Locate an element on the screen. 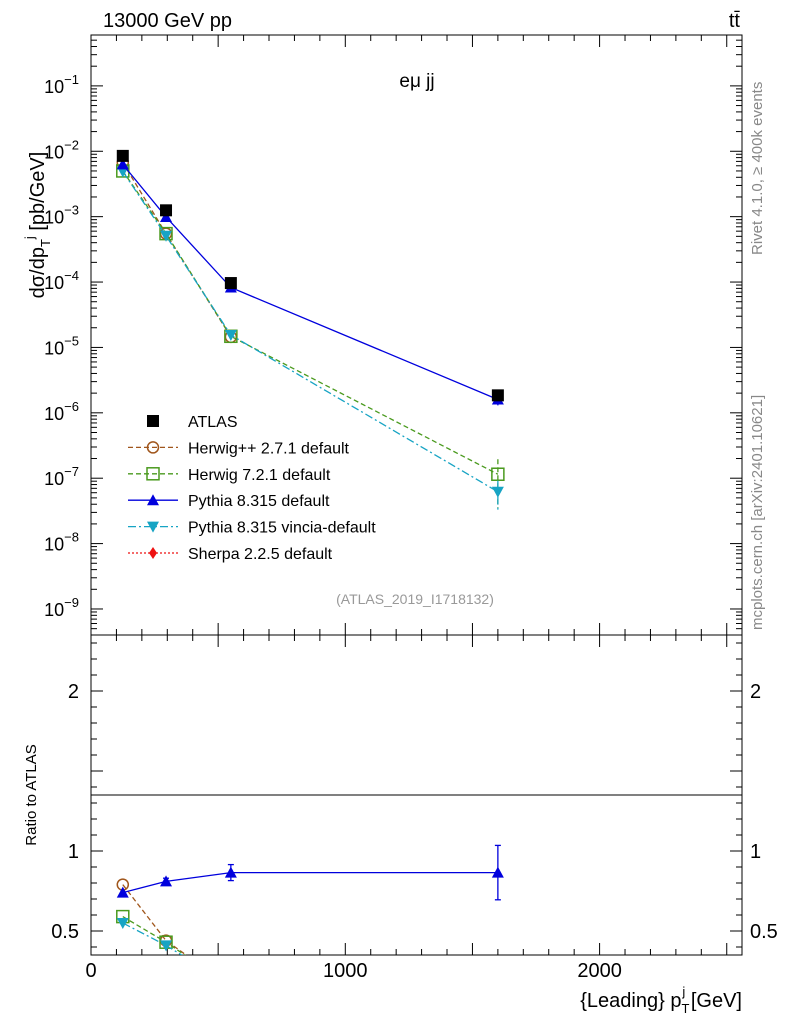  plot-title: eμ jj is located at coordinates (416, 81).